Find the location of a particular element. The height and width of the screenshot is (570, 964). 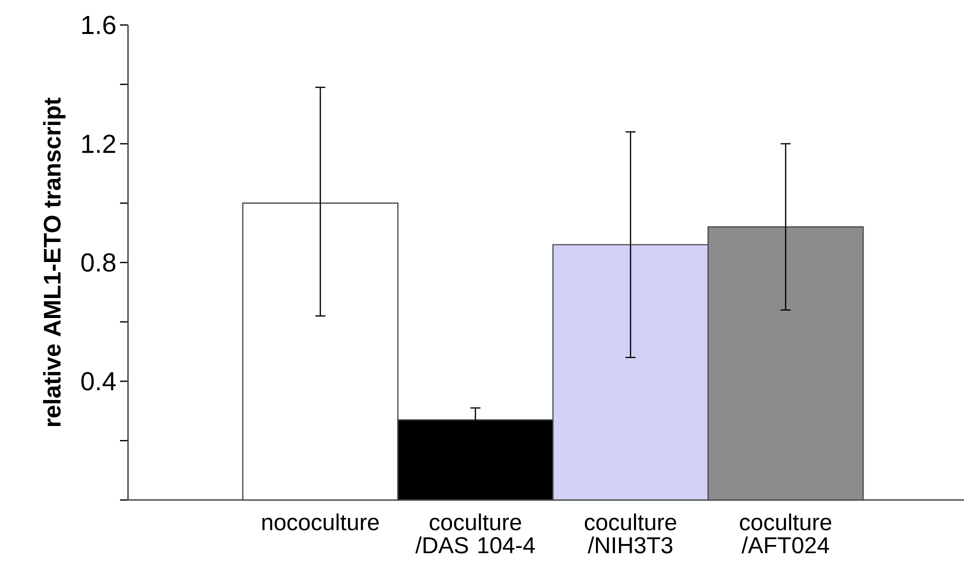

y-tick-label: 0.4 is located at coordinates (98, 381).